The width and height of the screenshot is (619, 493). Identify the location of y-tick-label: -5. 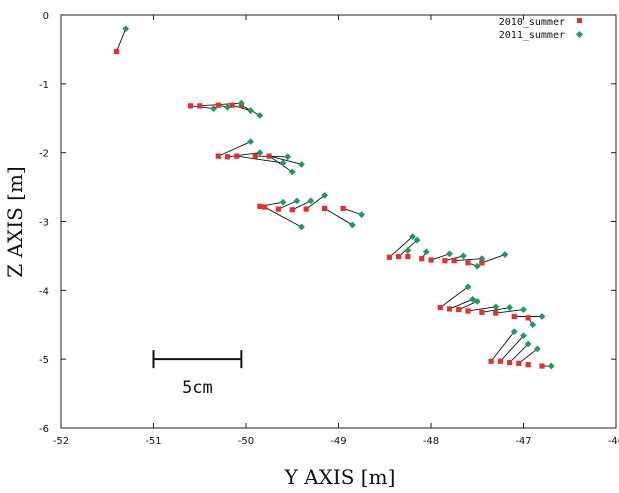
(44, 360).